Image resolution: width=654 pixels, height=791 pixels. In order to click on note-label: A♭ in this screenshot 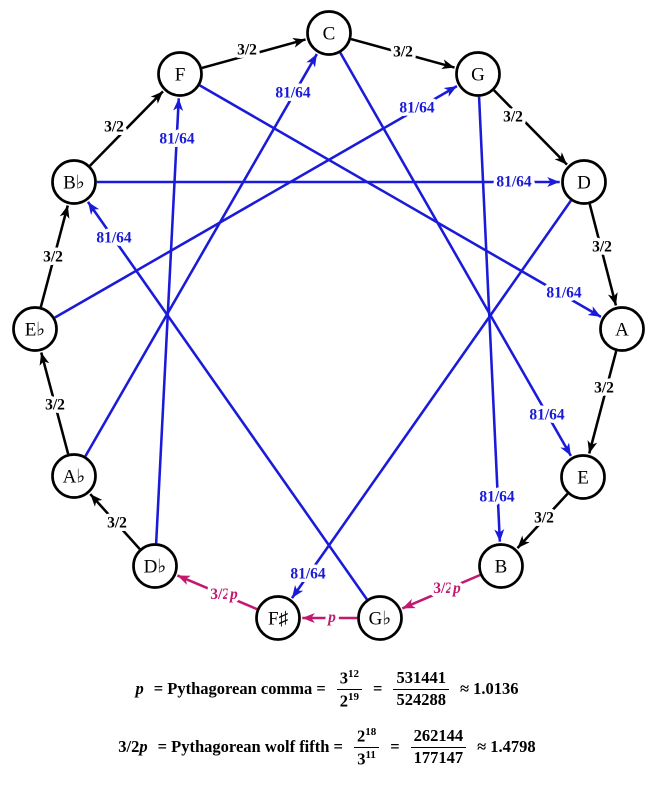, I will do `click(74, 477)`.